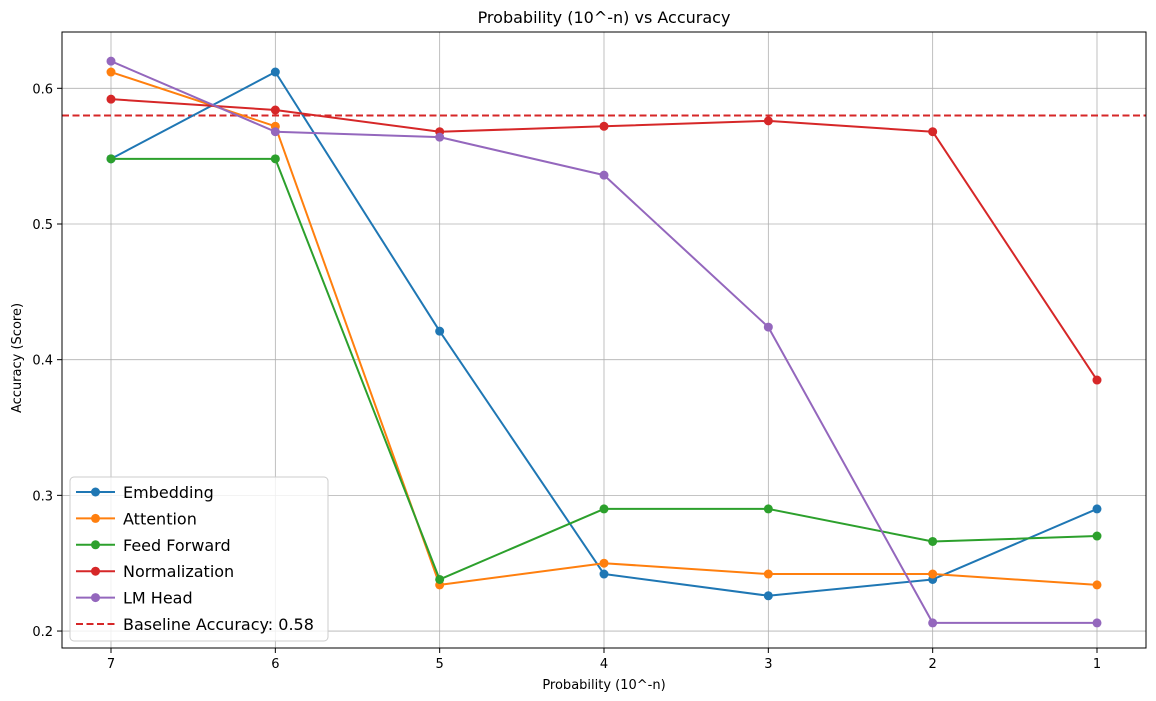 The height and width of the screenshot is (701, 1156). I want to click on legend-label: Embedding, so click(168, 492).